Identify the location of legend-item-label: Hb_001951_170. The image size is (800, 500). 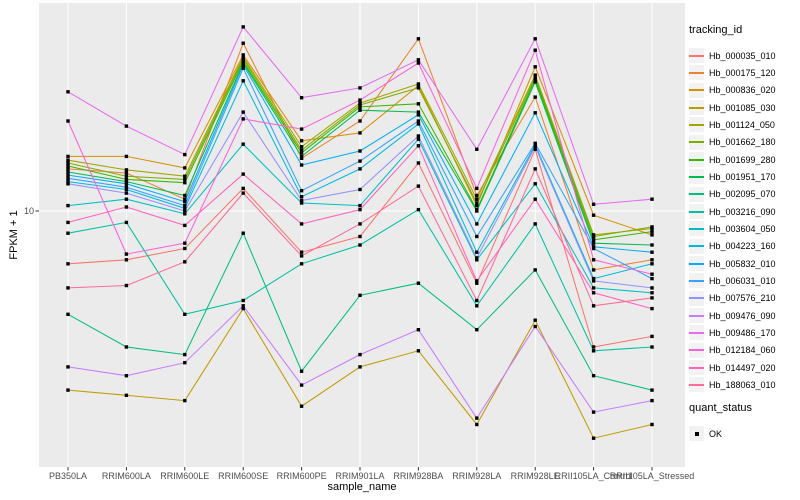
(742, 176).